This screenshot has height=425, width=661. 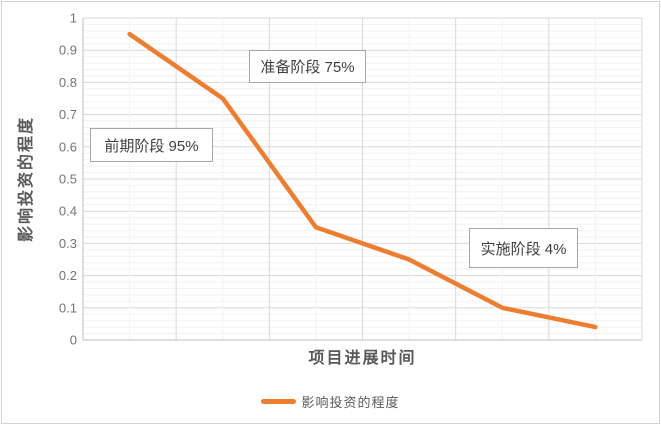 What do you see at coordinates (26, 179) in the screenshot?
I see `y-axis-title: 影响投资的程度` at bounding box center [26, 179].